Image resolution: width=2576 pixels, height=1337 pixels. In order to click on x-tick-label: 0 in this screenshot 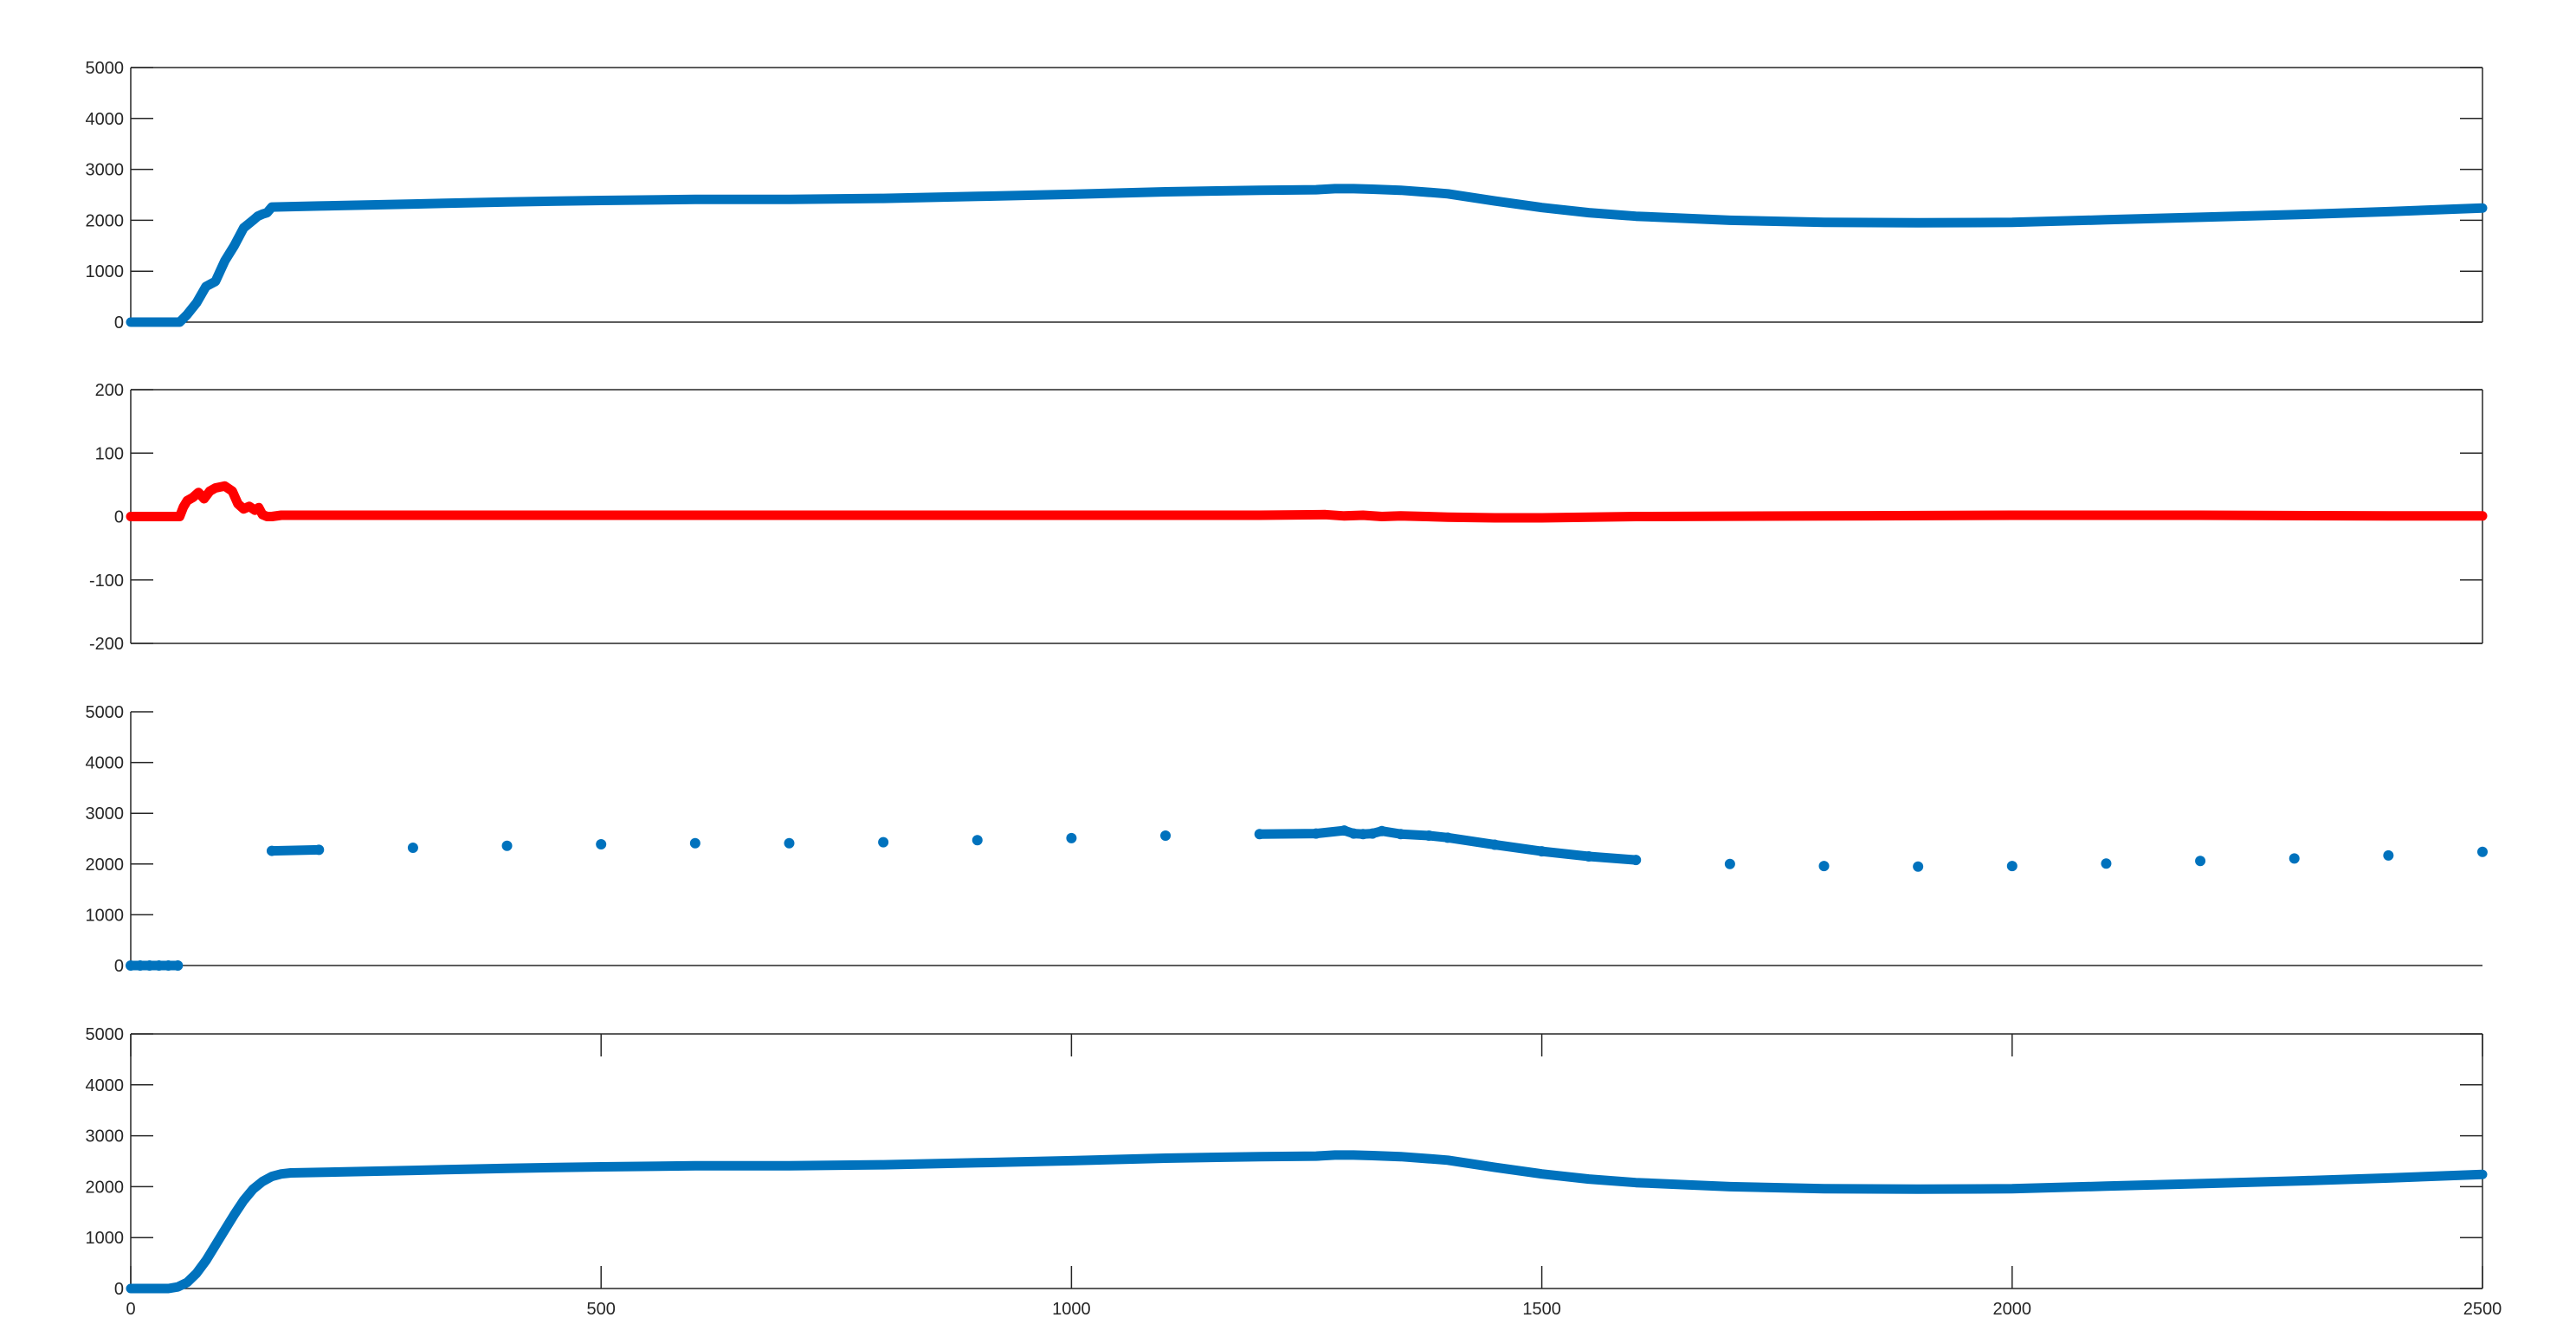, I will do `click(130, 1309)`.